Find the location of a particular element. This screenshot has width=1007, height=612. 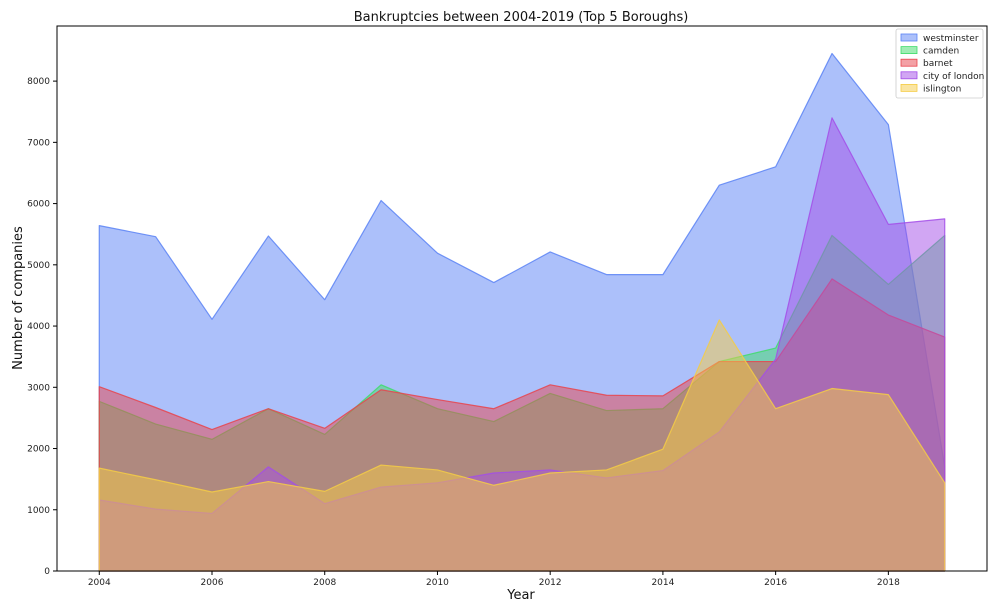

legend-box is located at coordinates (939, 63).